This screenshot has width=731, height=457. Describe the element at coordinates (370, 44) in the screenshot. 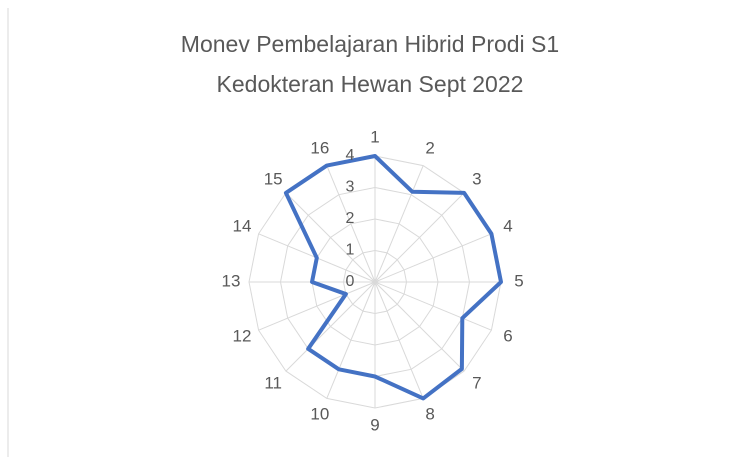

I see `chart-title: Monev Pembelajaran Hibrid Prodi S1` at that location.